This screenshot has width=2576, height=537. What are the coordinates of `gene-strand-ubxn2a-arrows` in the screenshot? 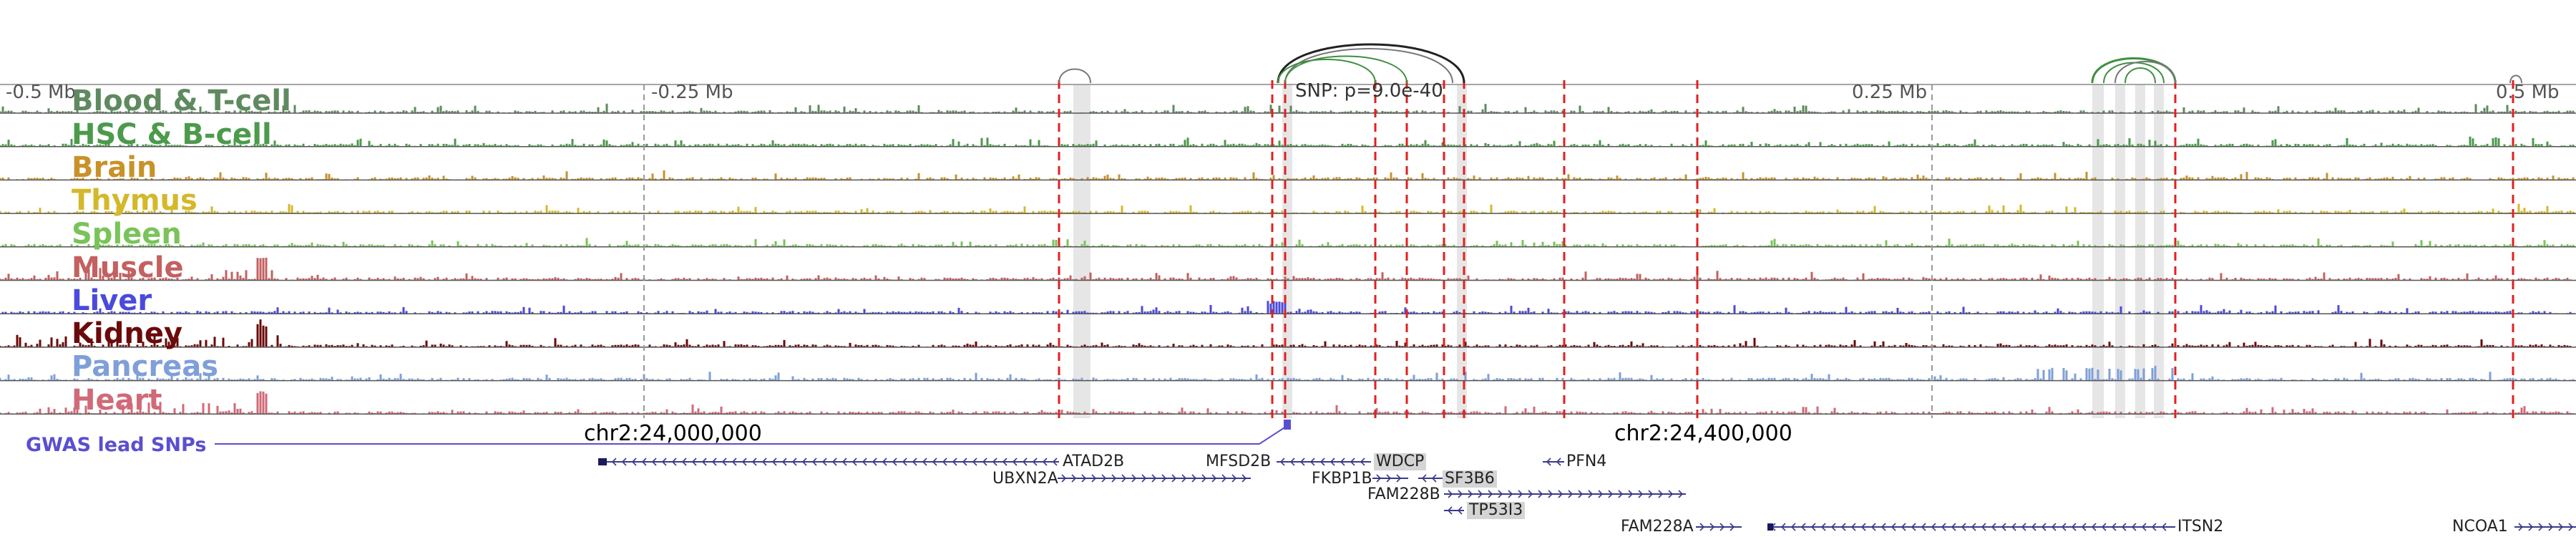 It's located at (1154, 478).